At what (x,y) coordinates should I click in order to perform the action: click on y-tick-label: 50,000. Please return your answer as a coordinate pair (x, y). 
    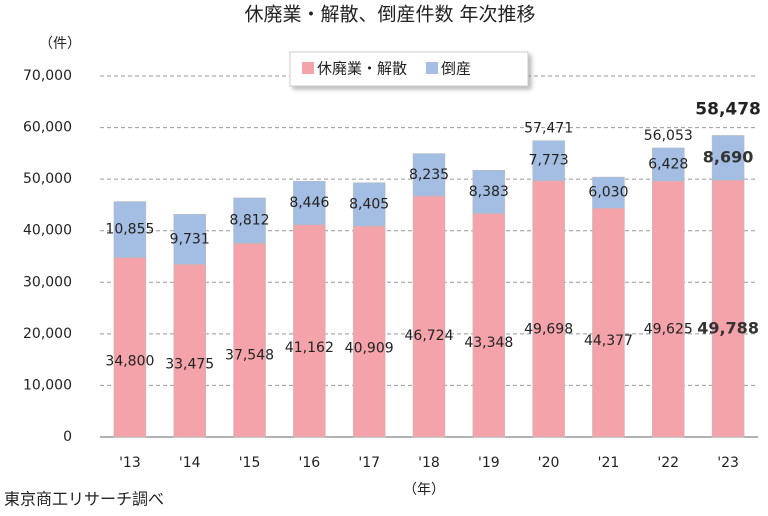
    Looking at the image, I should click on (47, 179).